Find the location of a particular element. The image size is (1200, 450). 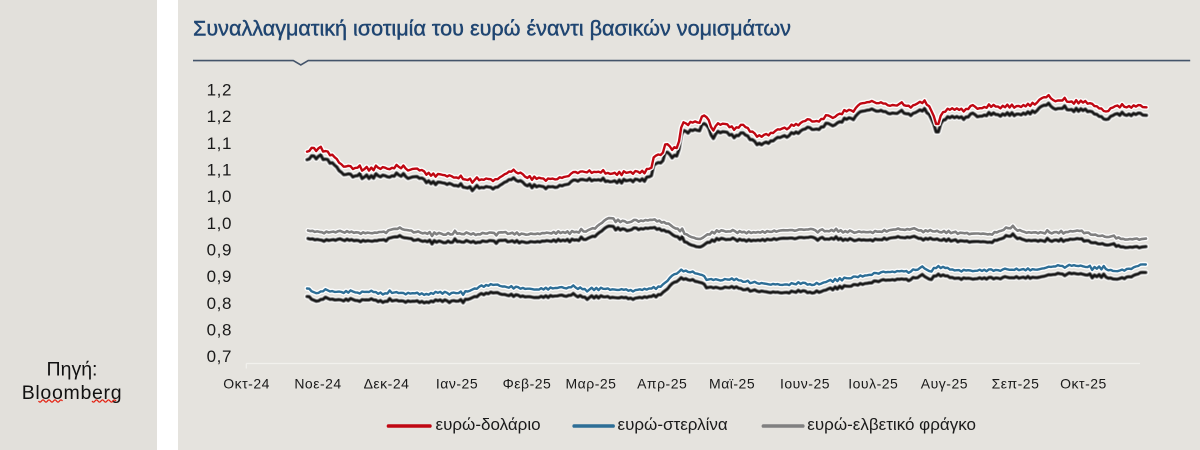

svg-text: ευρώ-ελβετικό φράγκο is located at coordinates (891, 424).